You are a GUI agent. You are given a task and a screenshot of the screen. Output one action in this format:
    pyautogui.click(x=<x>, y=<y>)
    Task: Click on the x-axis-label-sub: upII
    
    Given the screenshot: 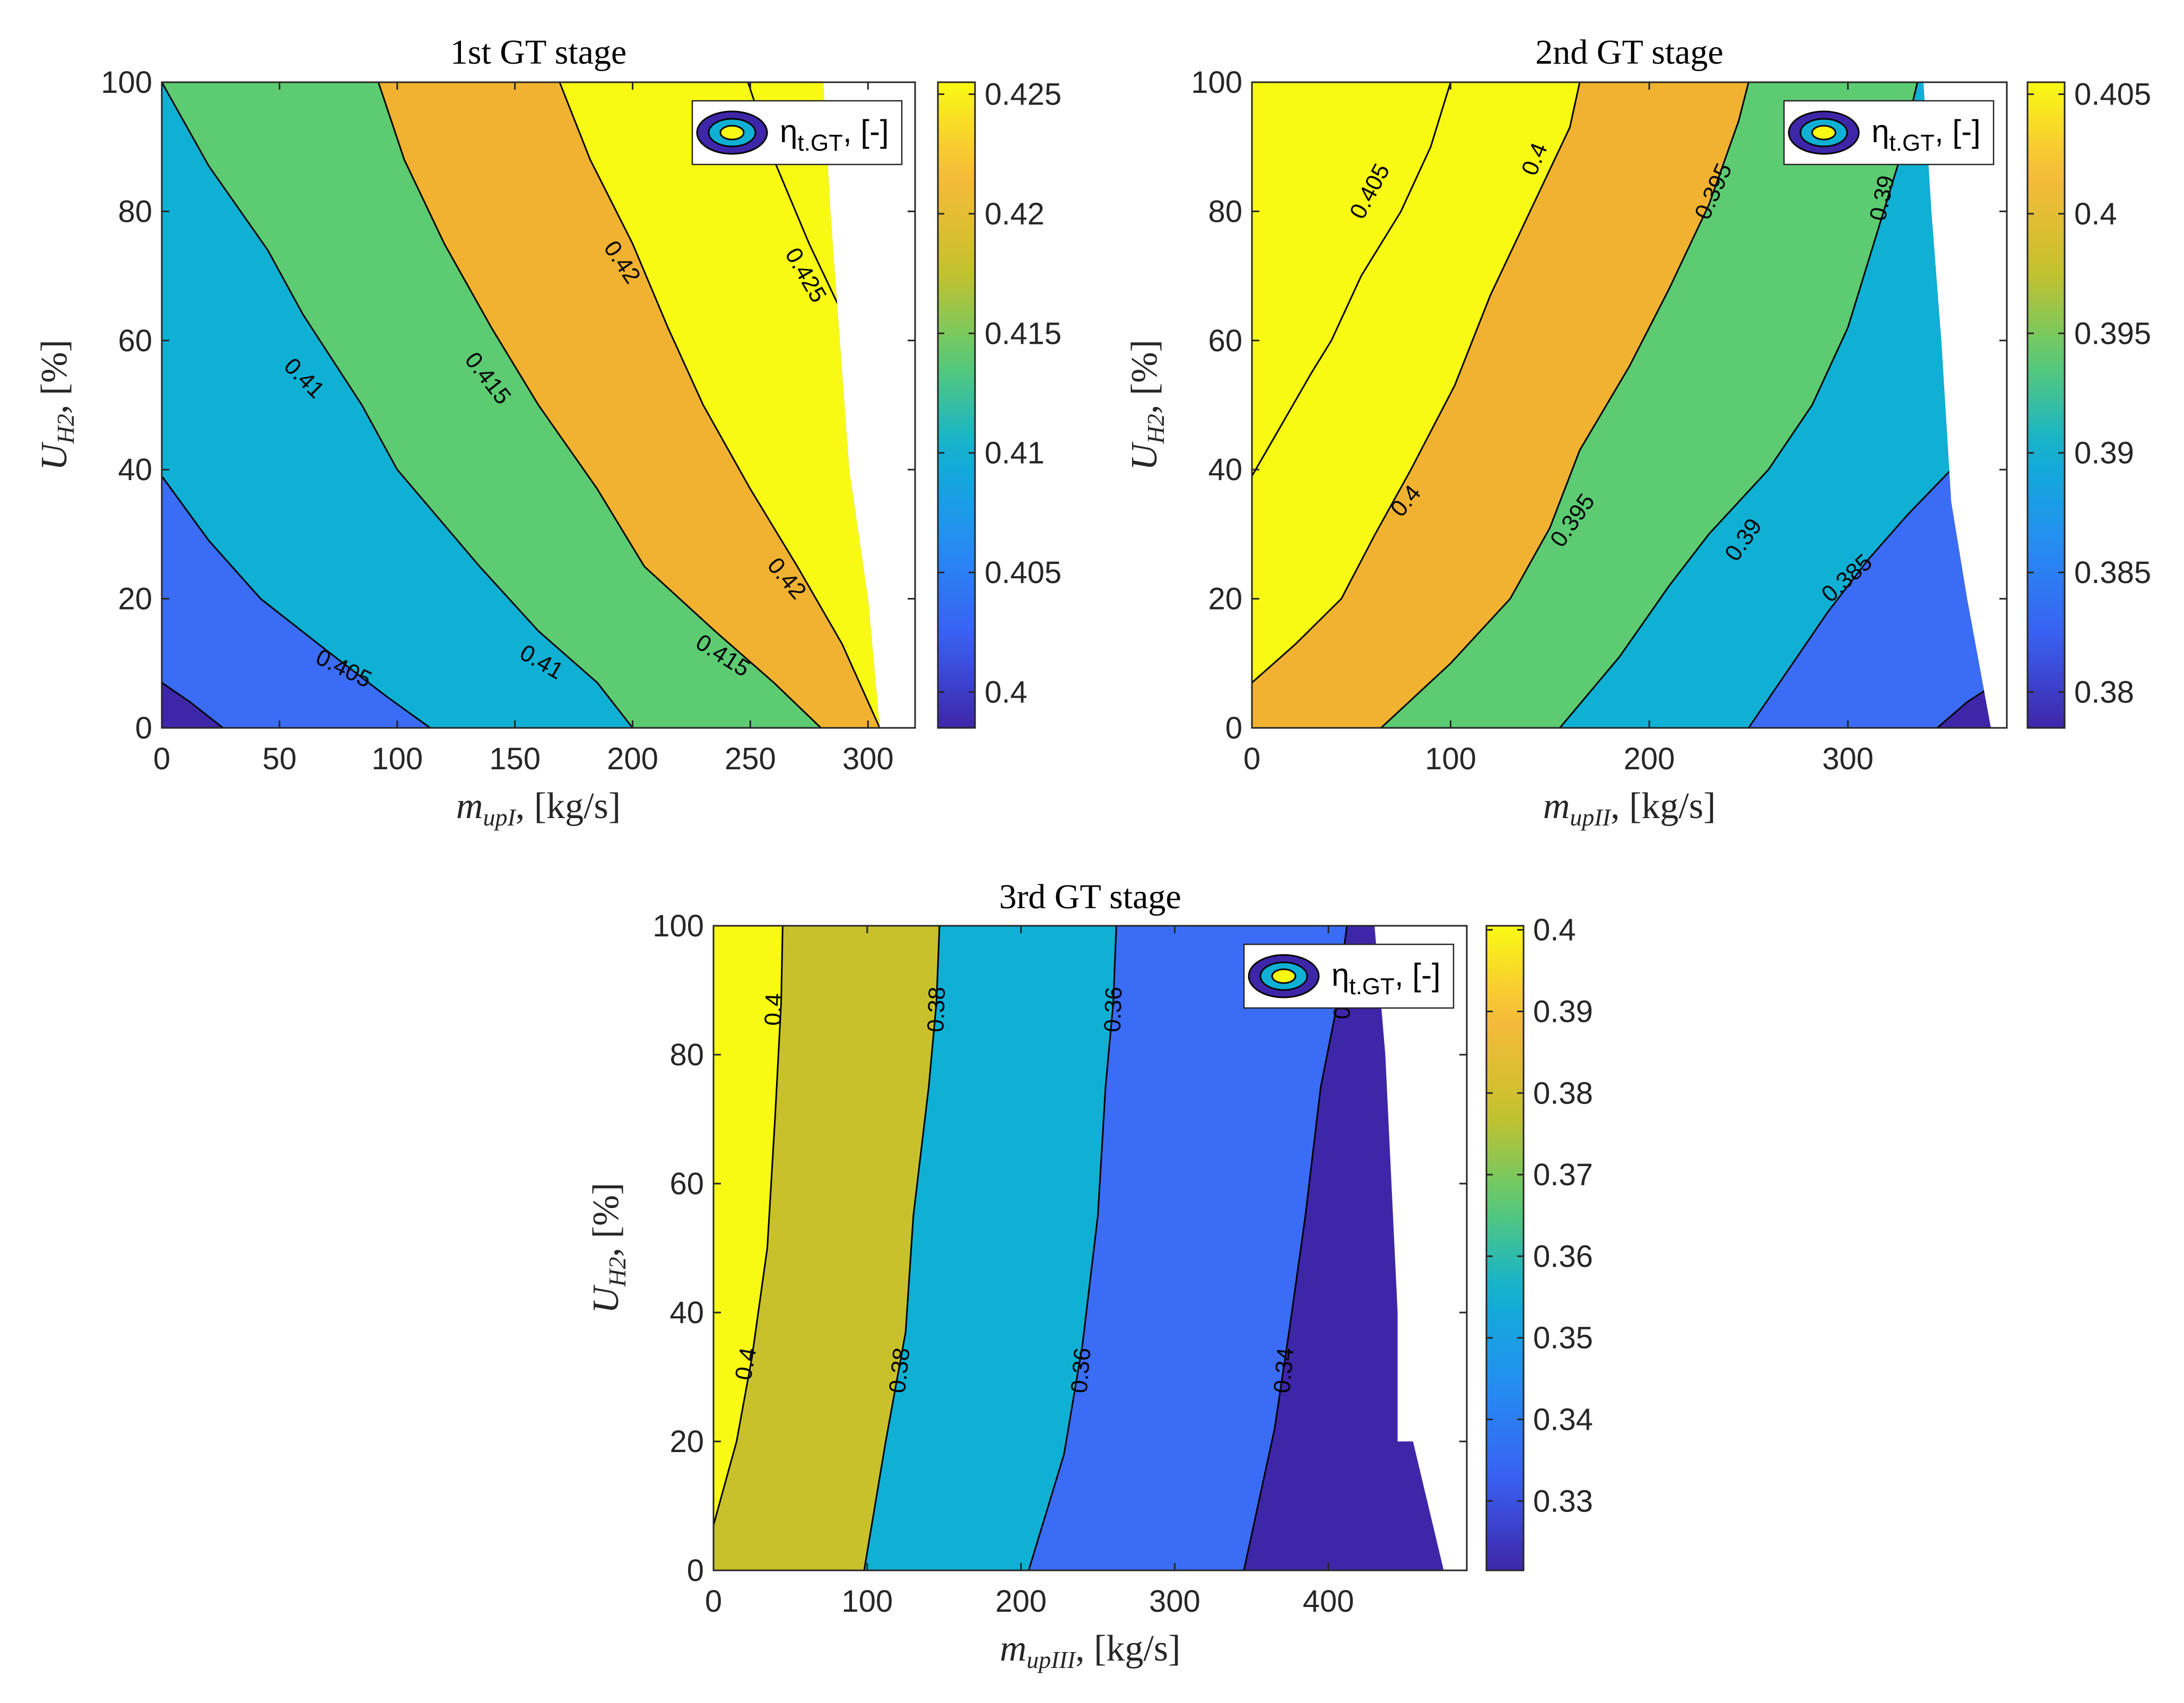 What is the action you would take?
    pyautogui.click(x=1591, y=817)
    